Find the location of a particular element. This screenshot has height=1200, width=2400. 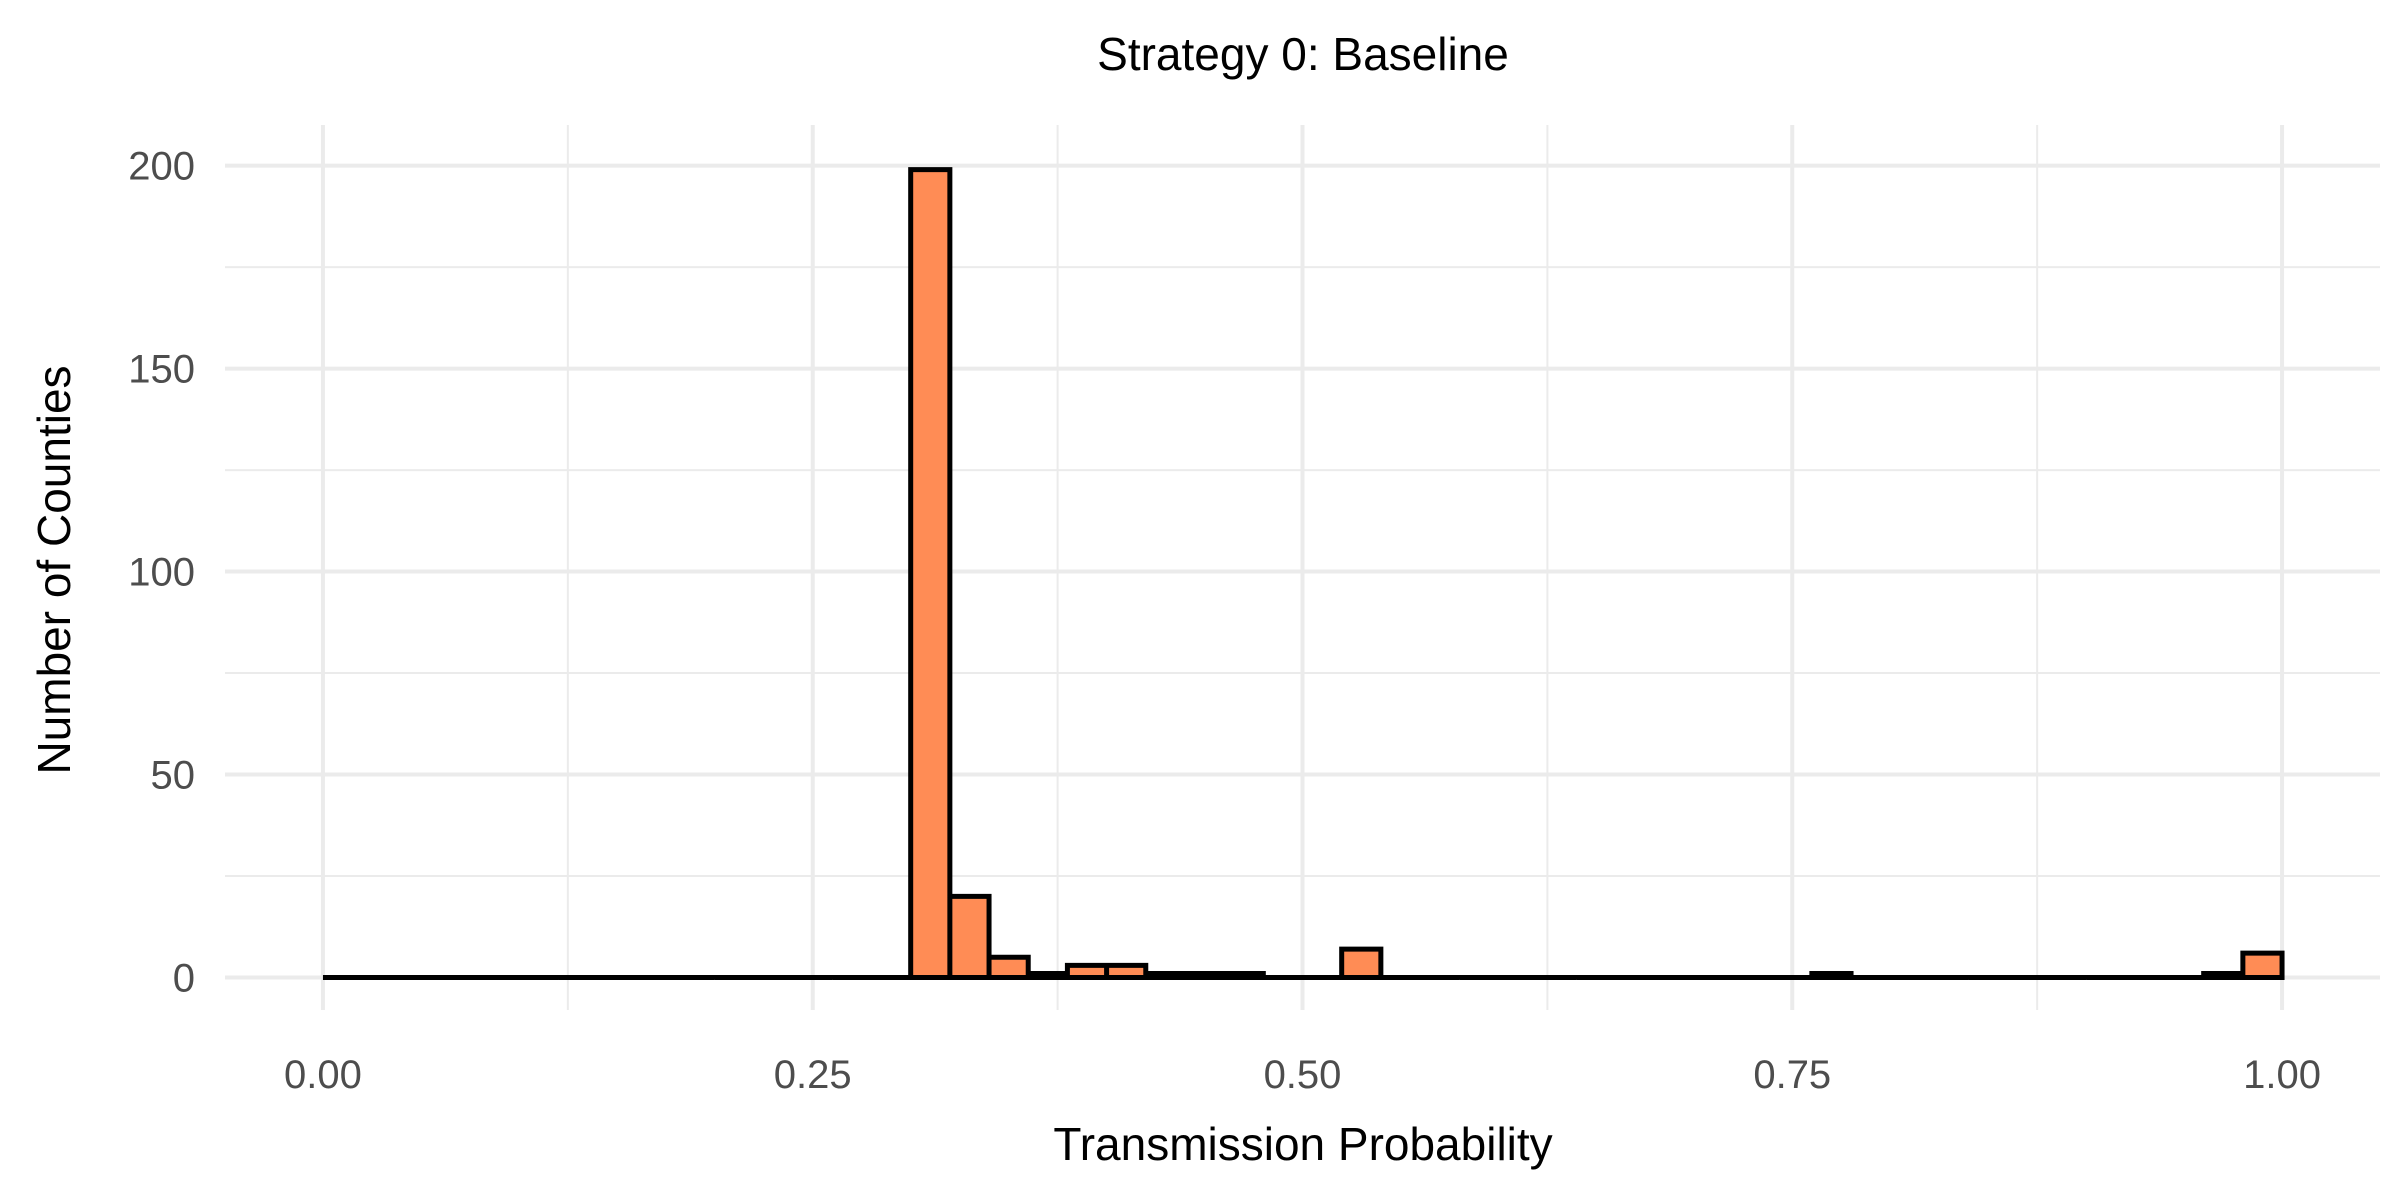

chart-title: Strategy 0: Baseline is located at coordinates (1303, 54).